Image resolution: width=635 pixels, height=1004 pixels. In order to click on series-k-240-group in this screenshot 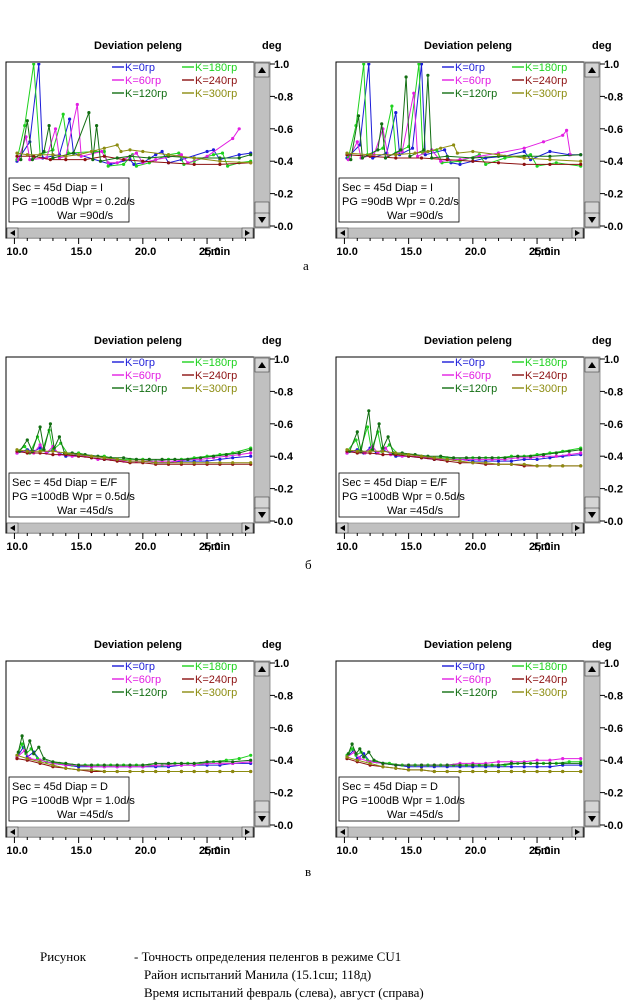, I will do `click(134, 160)`.